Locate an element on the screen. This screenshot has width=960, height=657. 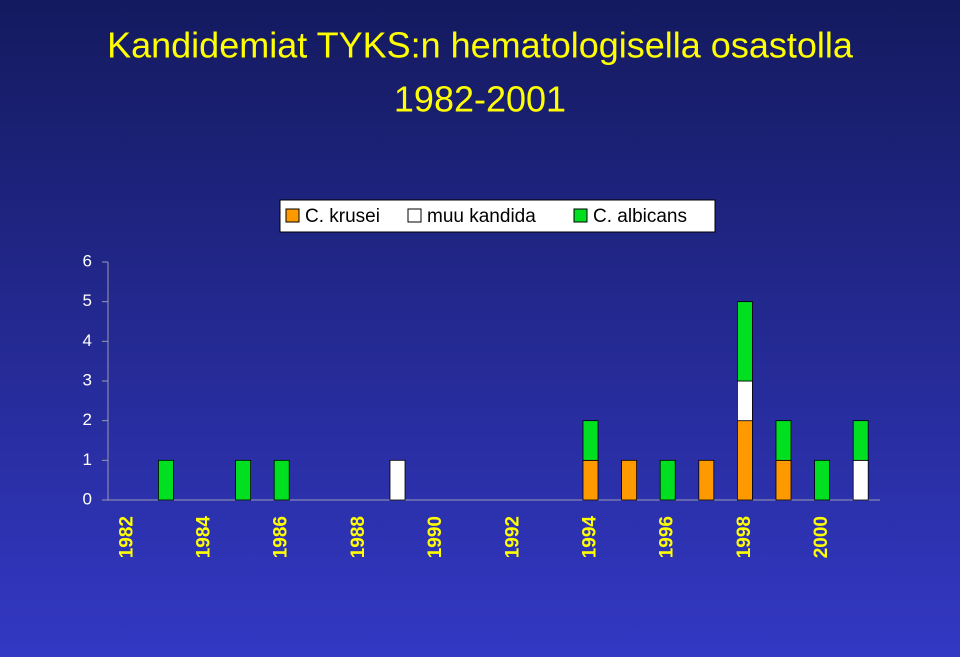
x-tick-label: 1986 is located at coordinates (281, 537).